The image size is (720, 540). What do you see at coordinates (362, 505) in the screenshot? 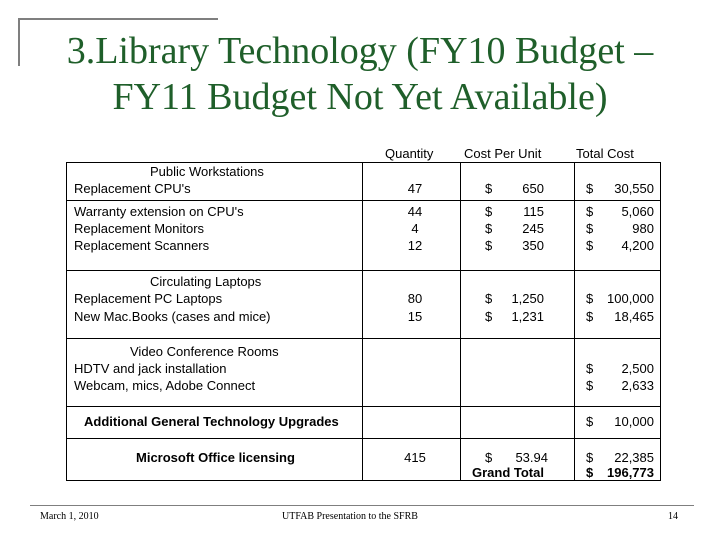
I see `footer-divider` at bounding box center [362, 505].